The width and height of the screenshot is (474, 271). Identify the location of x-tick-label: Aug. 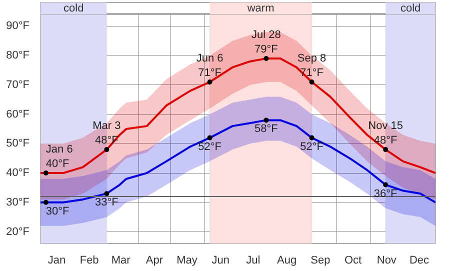
(287, 260).